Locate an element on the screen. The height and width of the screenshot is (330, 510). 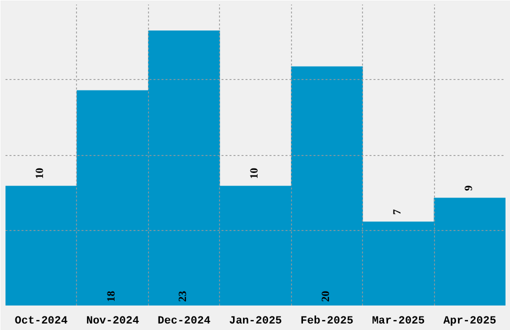
x-tick-label: Apr-2025 is located at coordinates (470, 322).